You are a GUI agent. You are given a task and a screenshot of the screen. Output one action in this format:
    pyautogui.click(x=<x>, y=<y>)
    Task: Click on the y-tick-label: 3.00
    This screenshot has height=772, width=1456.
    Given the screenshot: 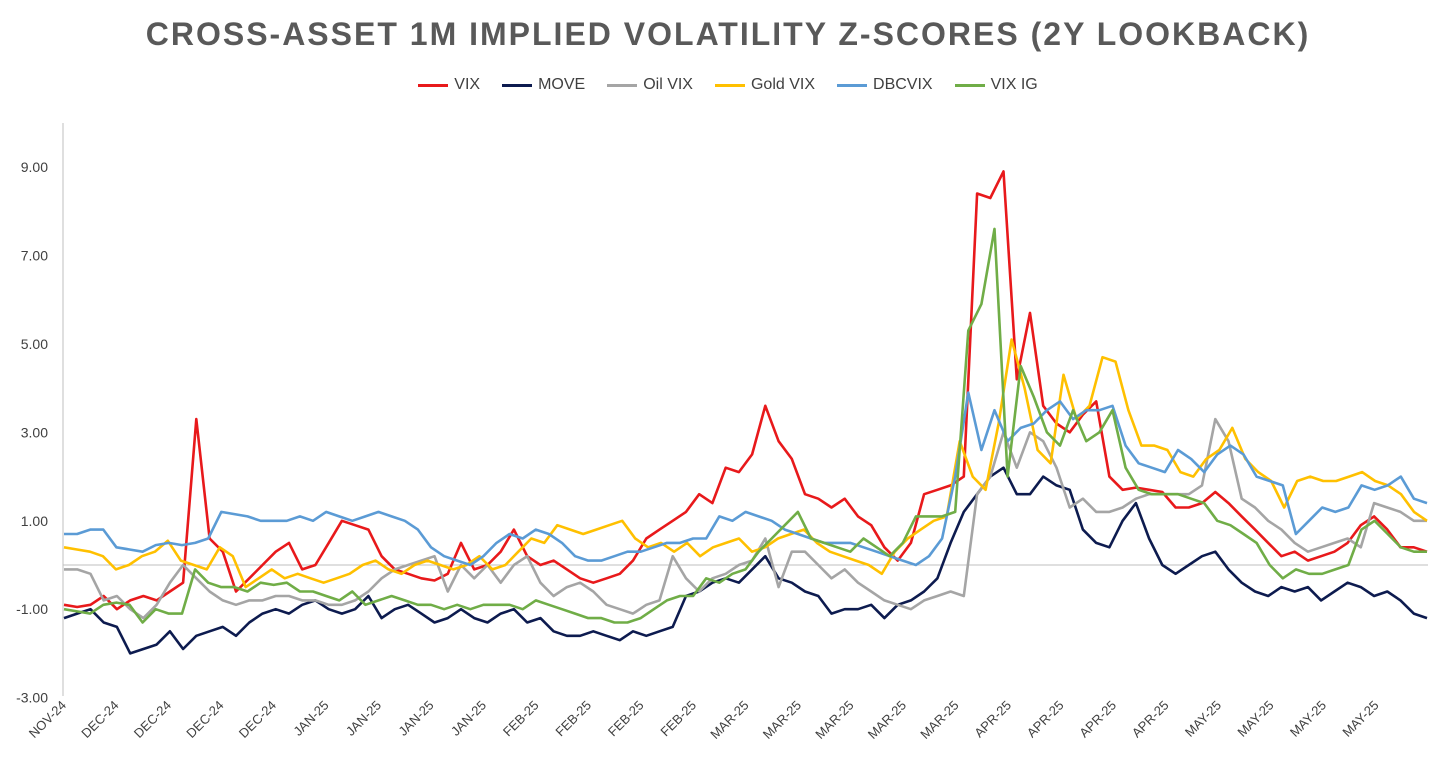 What is the action you would take?
    pyautogui.click(x=34, y=432)
    